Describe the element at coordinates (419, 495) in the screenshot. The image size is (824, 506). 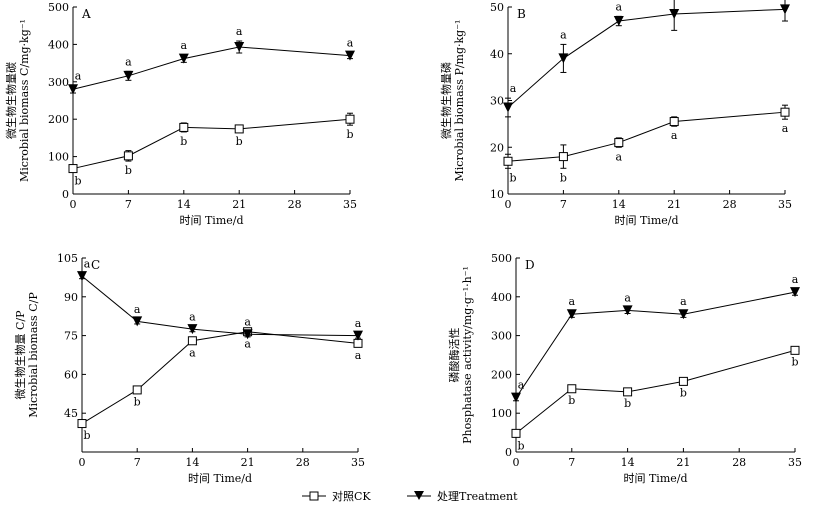
I see `legend-treatment-marker` at that location.